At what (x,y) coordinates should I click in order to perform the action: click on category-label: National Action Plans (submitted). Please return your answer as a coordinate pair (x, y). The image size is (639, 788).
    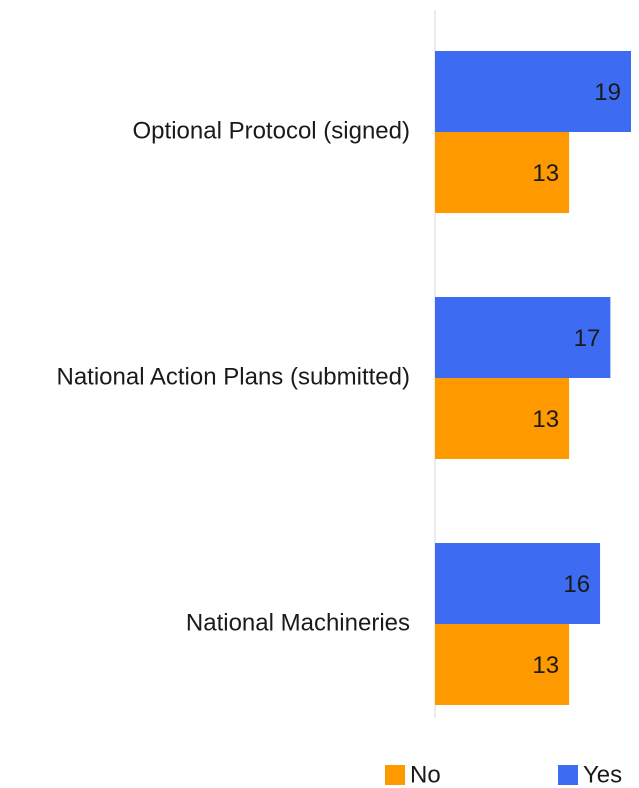
    Looking at the image, I should click on (233, 376).